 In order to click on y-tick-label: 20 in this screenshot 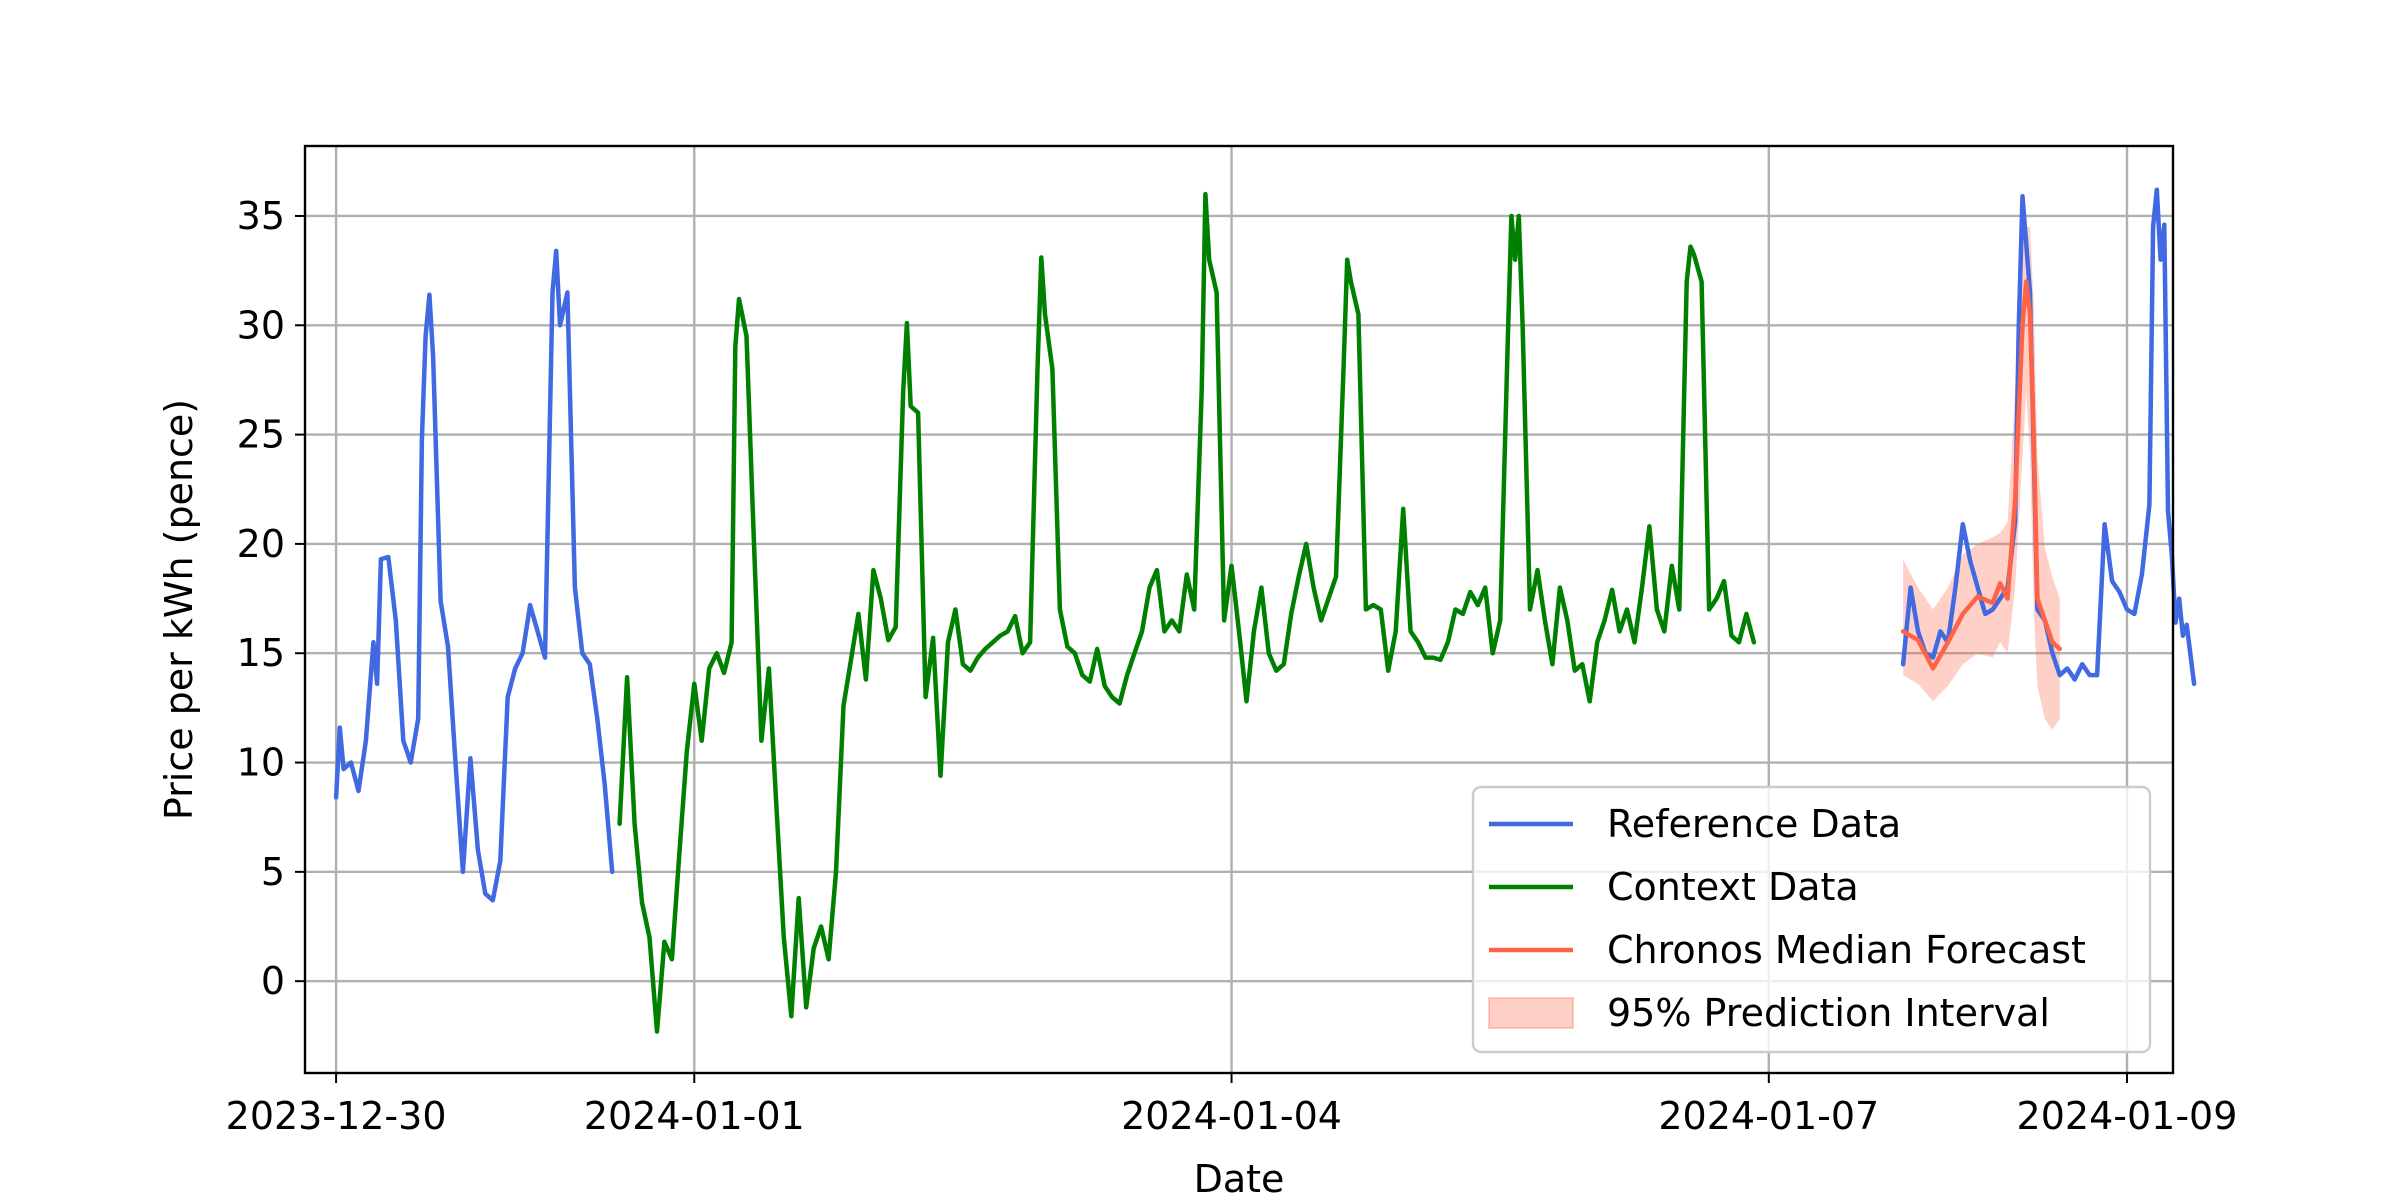, I will do `click(261, 544)`.